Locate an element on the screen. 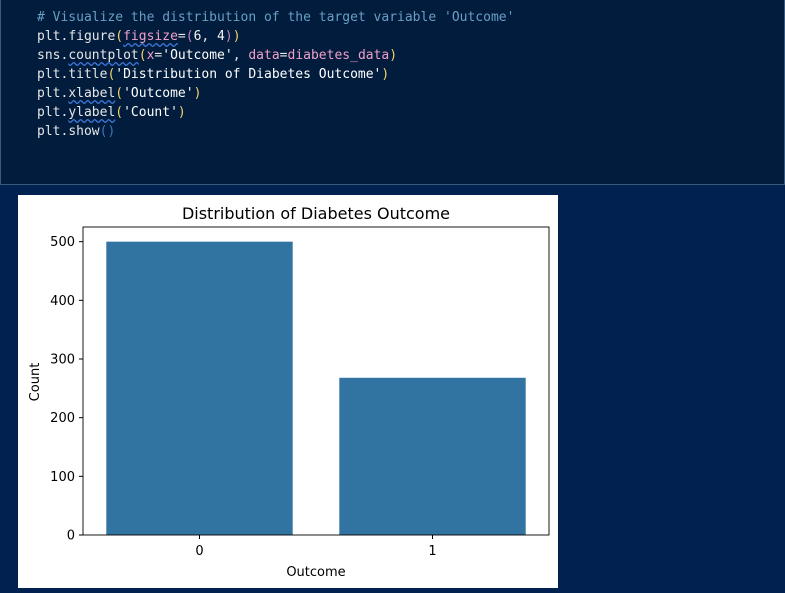  x-axis-label: Outcome is located at coordinates (315, 572).